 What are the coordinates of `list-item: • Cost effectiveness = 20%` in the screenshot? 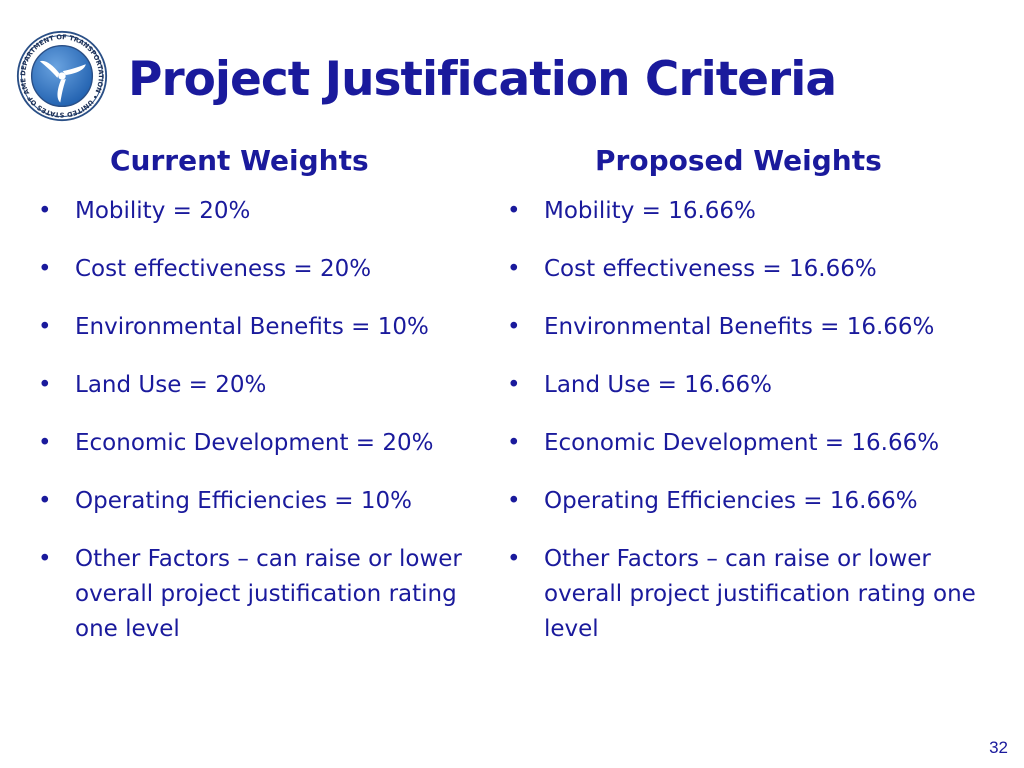 It's located at (258, 269).